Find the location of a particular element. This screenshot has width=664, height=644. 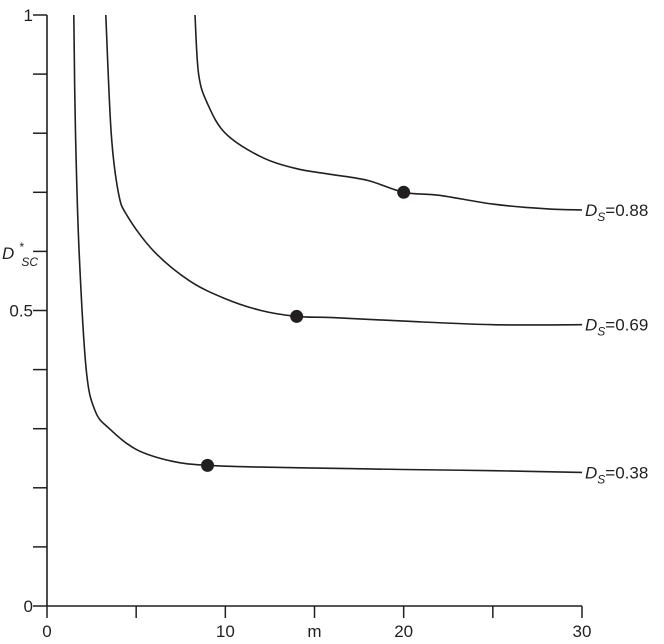

labels: DS=0.88 DS=0.69 DS=0.38 is located at coordinates (616, 343).